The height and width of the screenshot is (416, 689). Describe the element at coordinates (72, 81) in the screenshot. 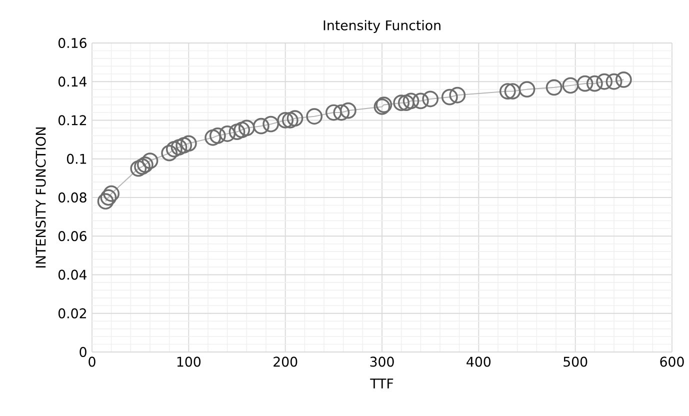

I see `y-tick-label: 0.14` at that location.